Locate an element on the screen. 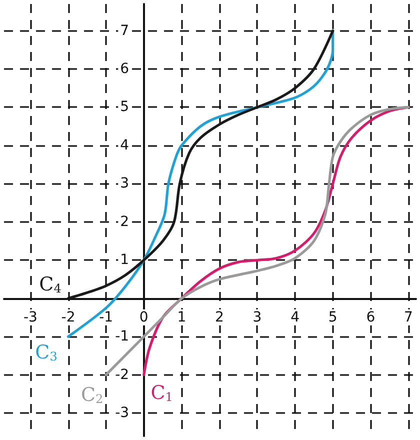 The width and height of the screenshot is (420, 440). x-tick-label: 5 is located at coordinates (333, 317).